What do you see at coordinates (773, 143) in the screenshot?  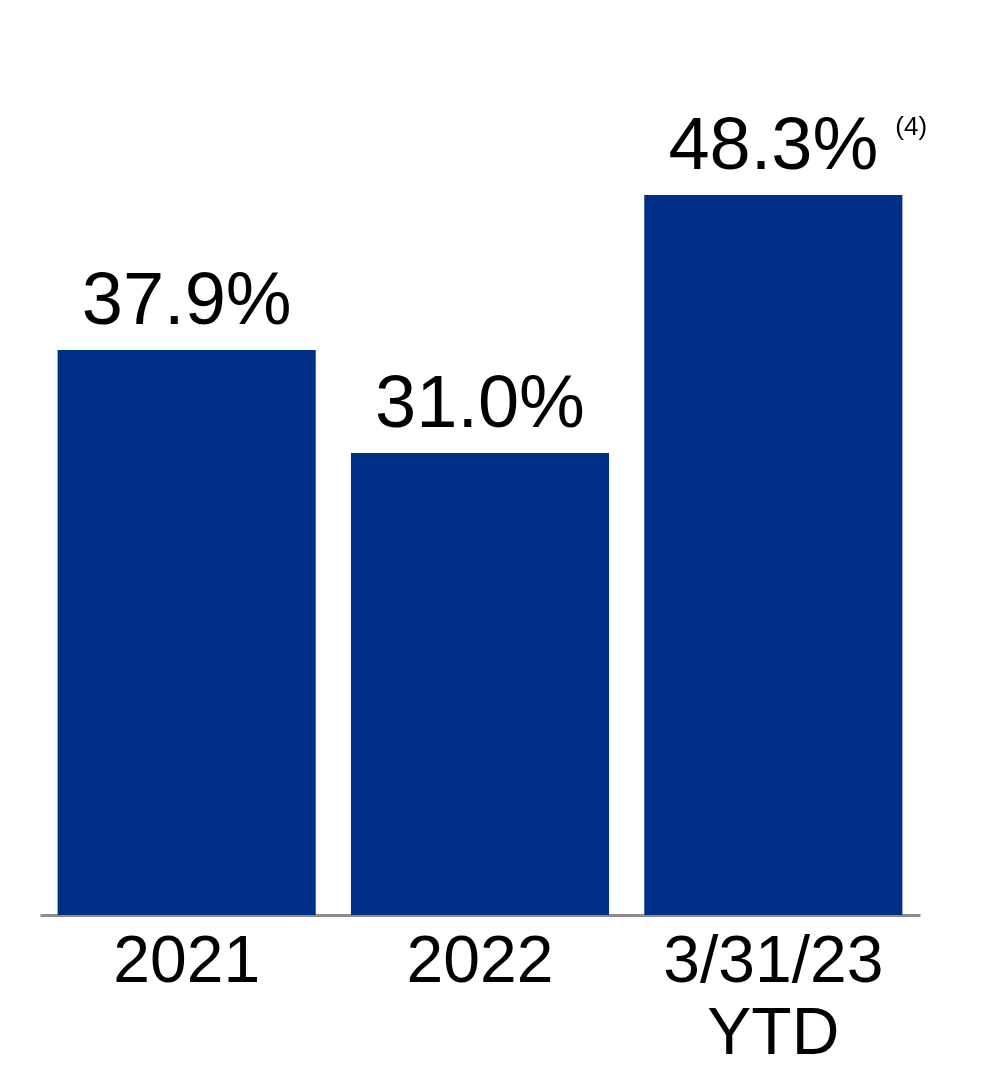 I see `data-label: 48.3%` at bounding box center [773, 143].